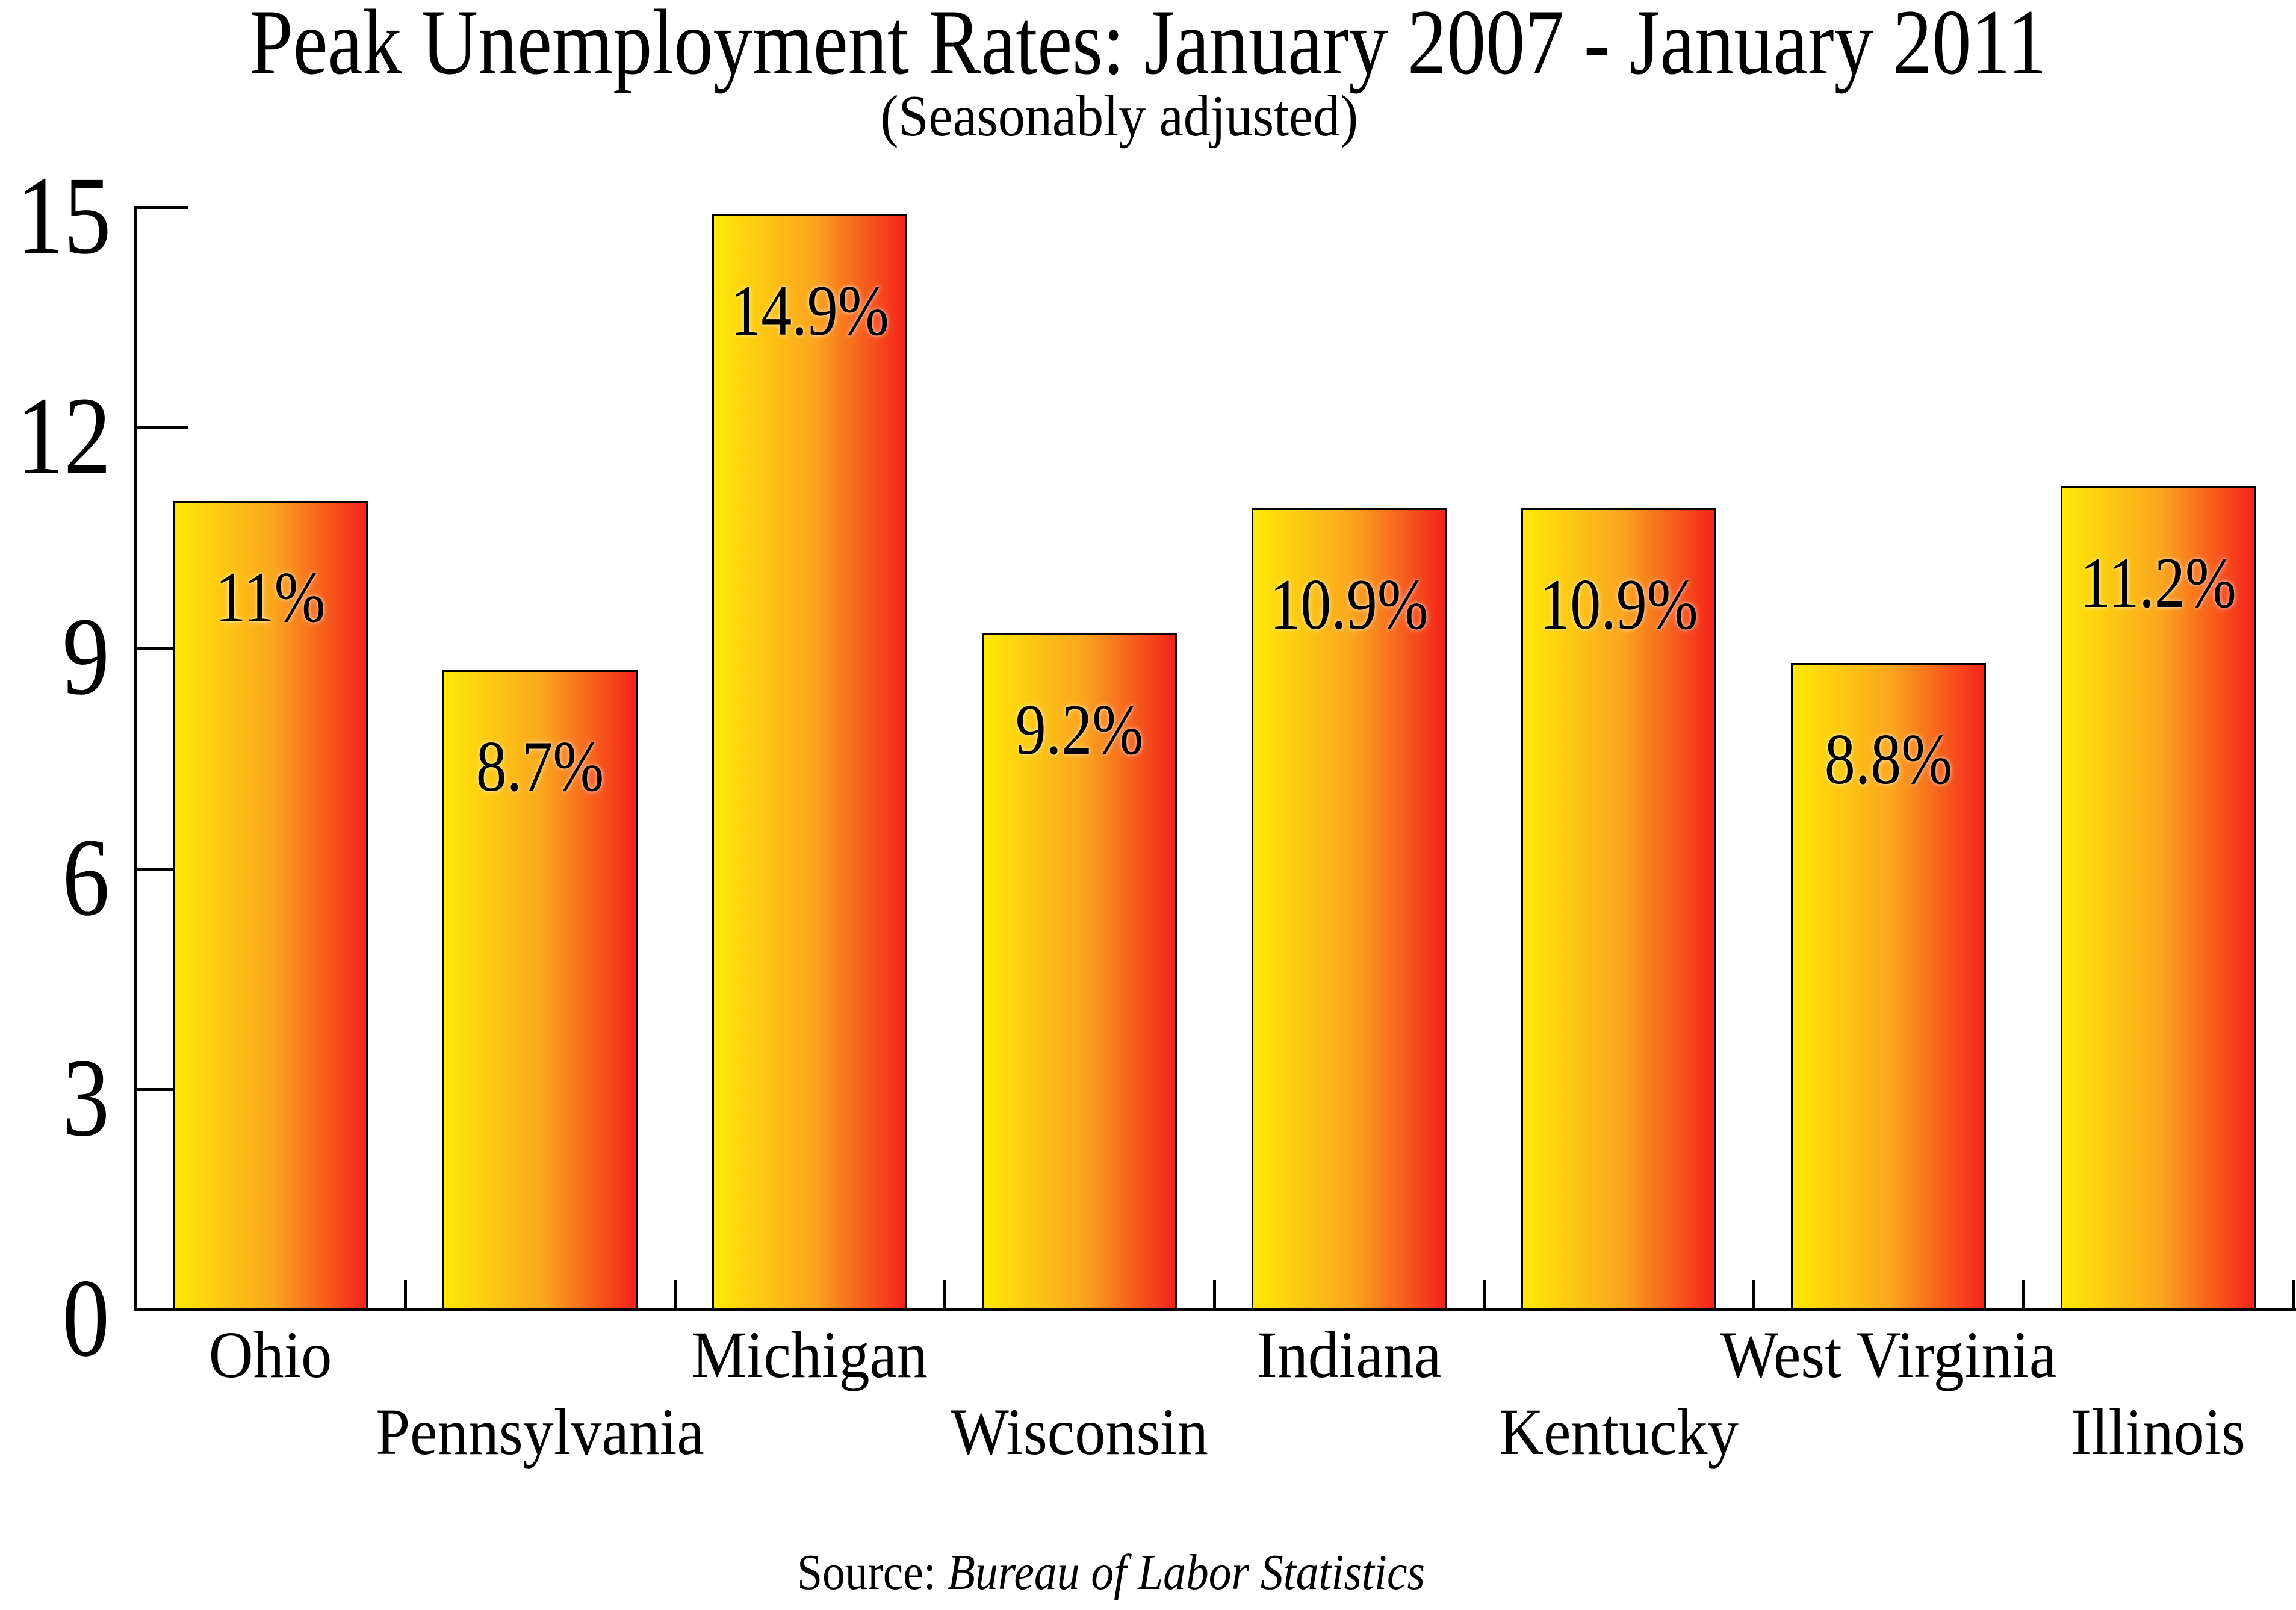  What do you see at coordinates (1619, 1432) in the screenshot?
I see `x-axis-category-label: Kentucky` at bounding box center [1619, 1432].